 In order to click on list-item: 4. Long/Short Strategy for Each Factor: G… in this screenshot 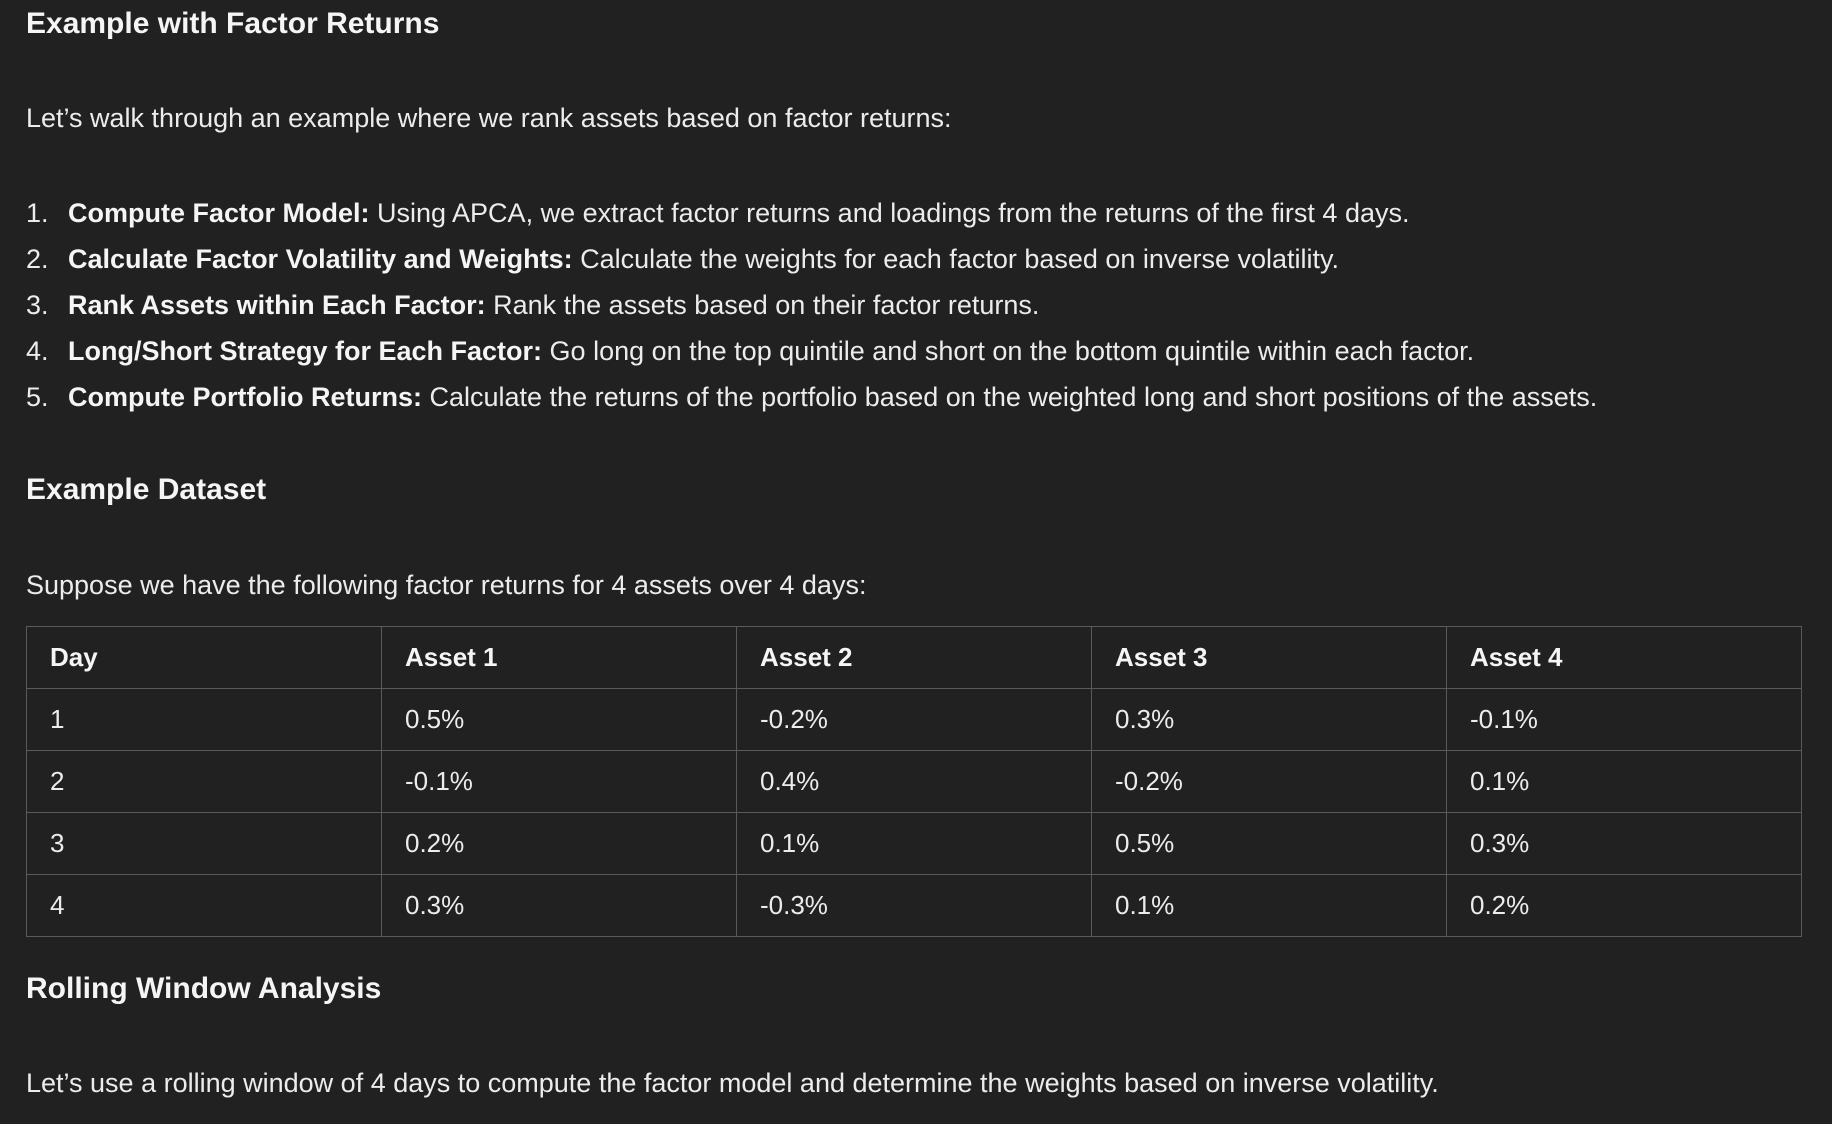, I will do `click(811, 353)`.